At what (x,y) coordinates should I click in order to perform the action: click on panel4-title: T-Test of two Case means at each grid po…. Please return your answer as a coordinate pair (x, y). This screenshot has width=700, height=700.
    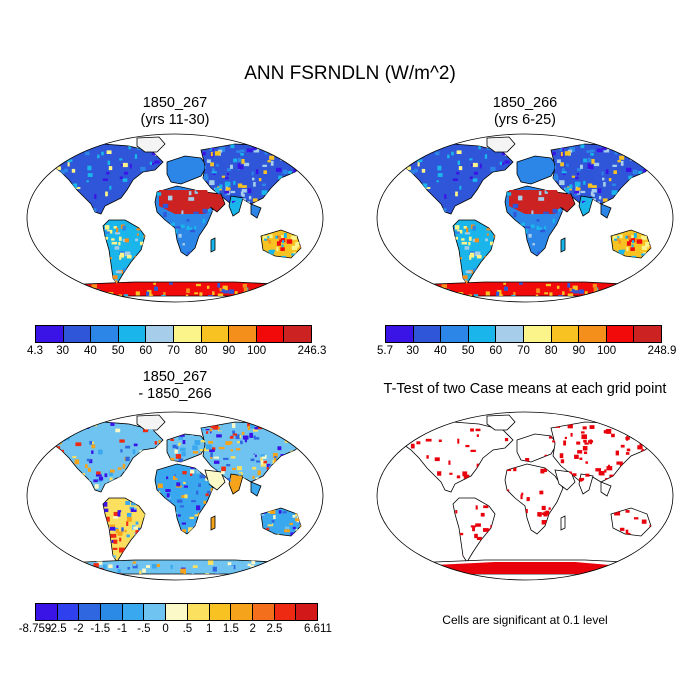
    Looking at the image, I should click on (522, 389).